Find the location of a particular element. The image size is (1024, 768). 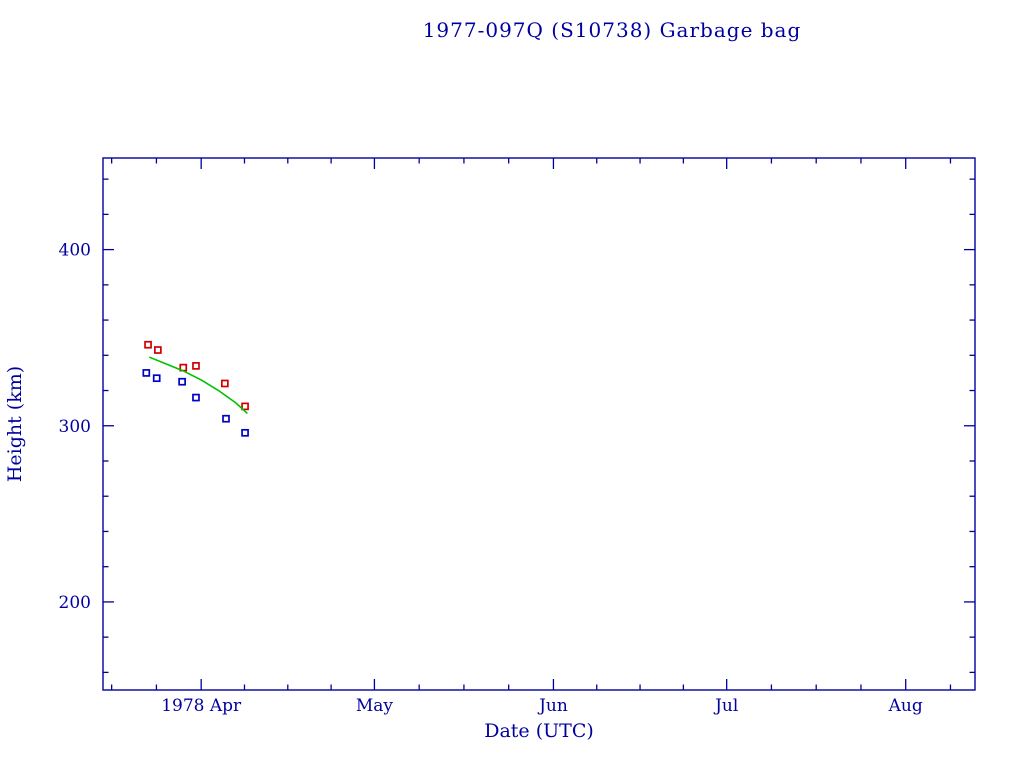

y-axis-label: Height (km) is located at coordinates (15, 424).